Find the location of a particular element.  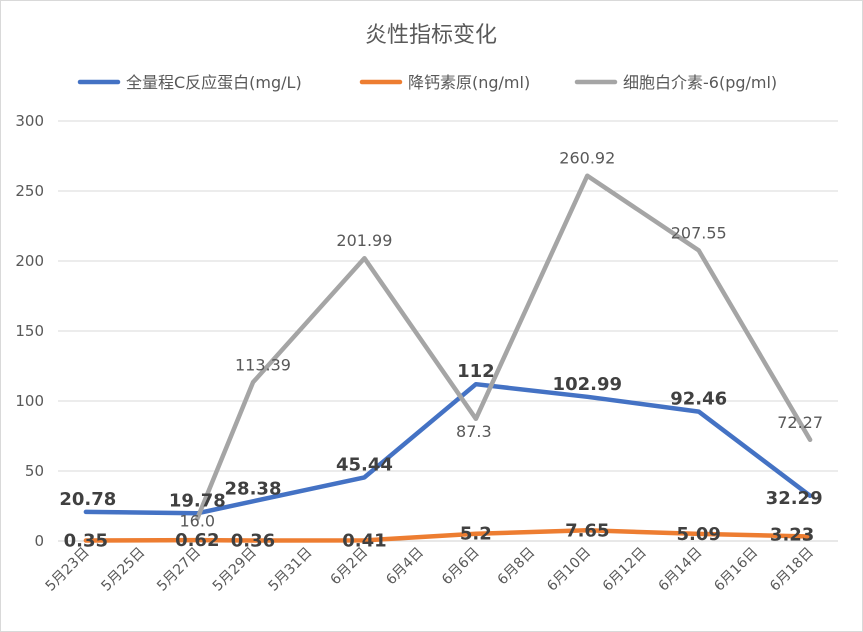

x-tick-label: 6月14日 is located at coordinates (681, 570).